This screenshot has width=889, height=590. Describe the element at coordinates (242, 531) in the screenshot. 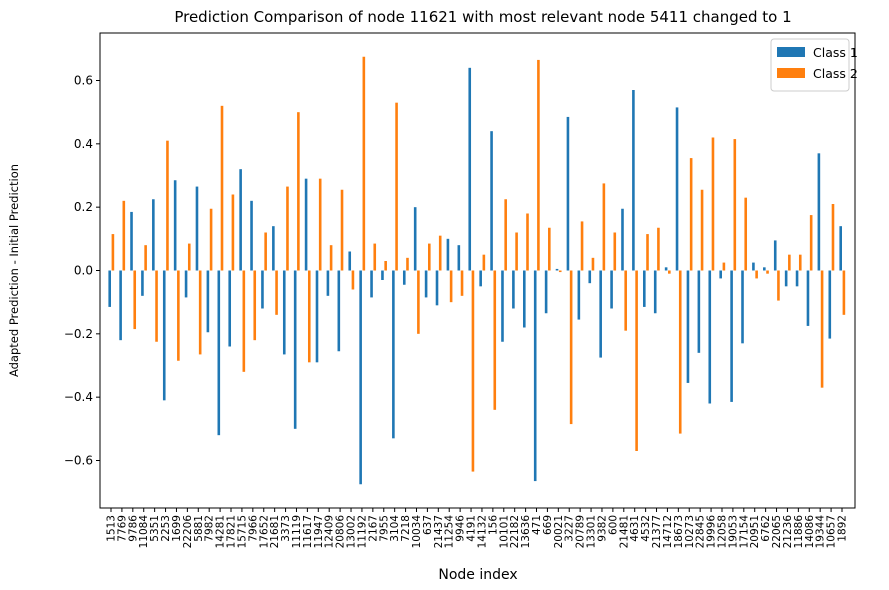

I see `x-tick-label: 15715` at that location.